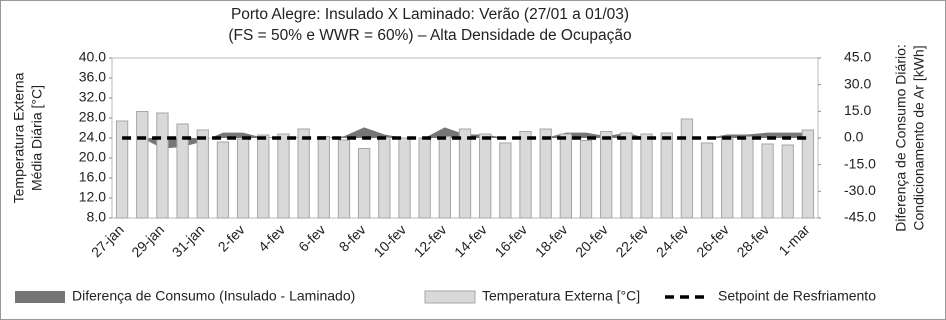 The width and height of the screenshot is (946, 320). Describe the element at coordinates (919, 137) in the screenshot. I see `y2-label: Condicionamento de Ar [kWh]` at that location.